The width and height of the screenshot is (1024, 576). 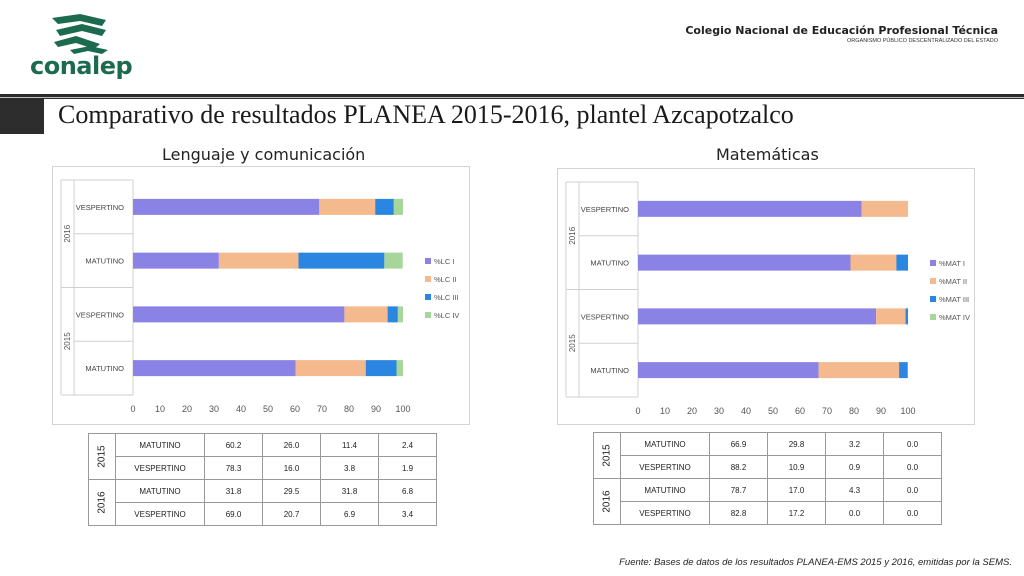 What do you see at coordinates (796, 444) in the screenshot?
I see `table-value-cell: 29.8` at bounding box center [796, 444].